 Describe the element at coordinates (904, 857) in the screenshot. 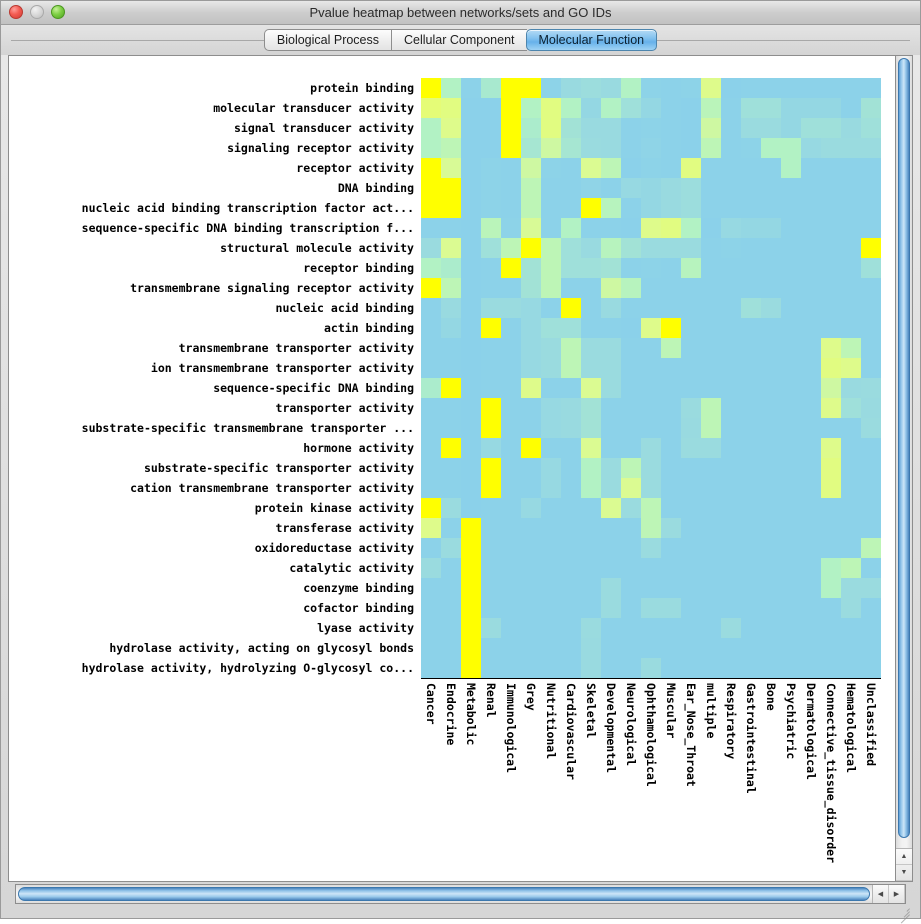

I see `scroll-up-icon: ▲` at that location.